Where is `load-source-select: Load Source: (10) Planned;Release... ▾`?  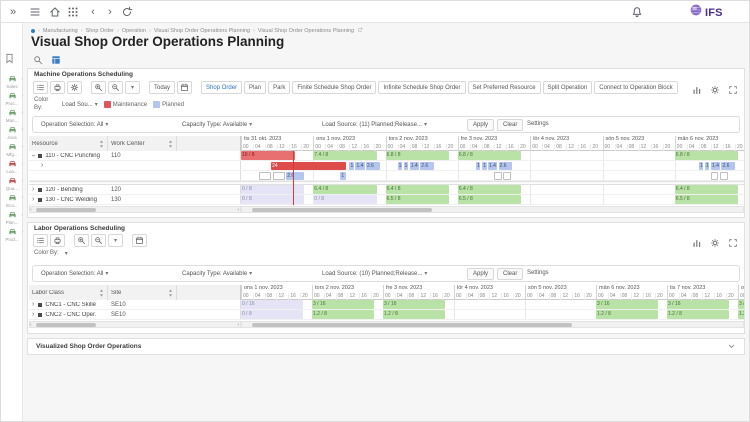
load-source-select: Load Source: (10) Planned;Release... ▾ is located at coordinates (375, 274).